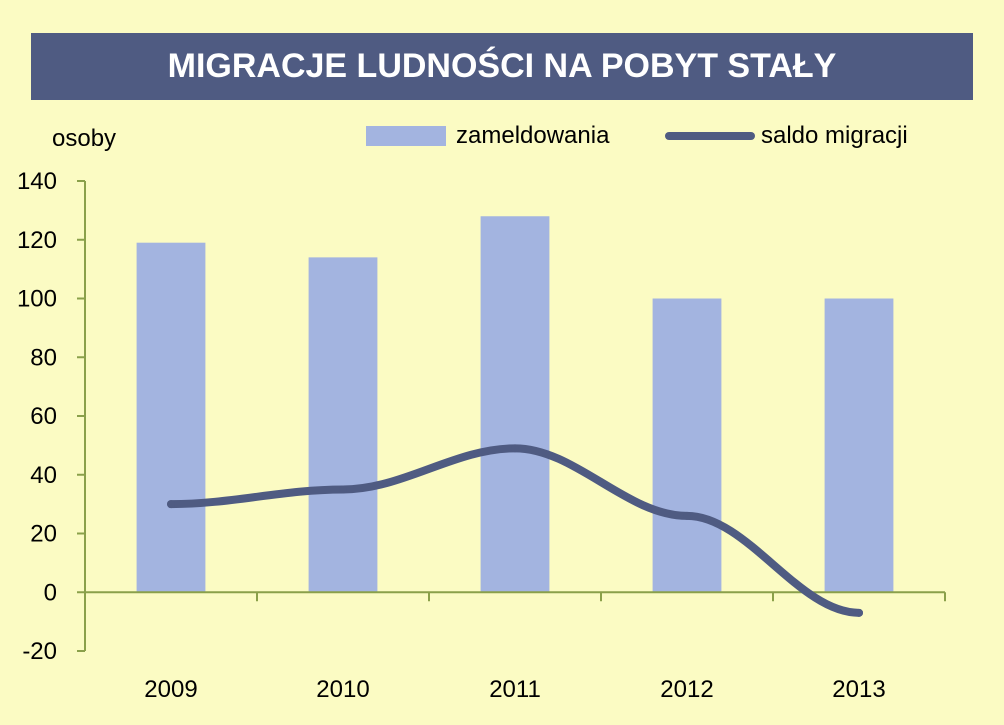 Image resolution: width=1004 pixels, height=725 pixels. Describe the element at coordinates (710, 136) in the screenshot. I see `legend-line-swatch` at that location.